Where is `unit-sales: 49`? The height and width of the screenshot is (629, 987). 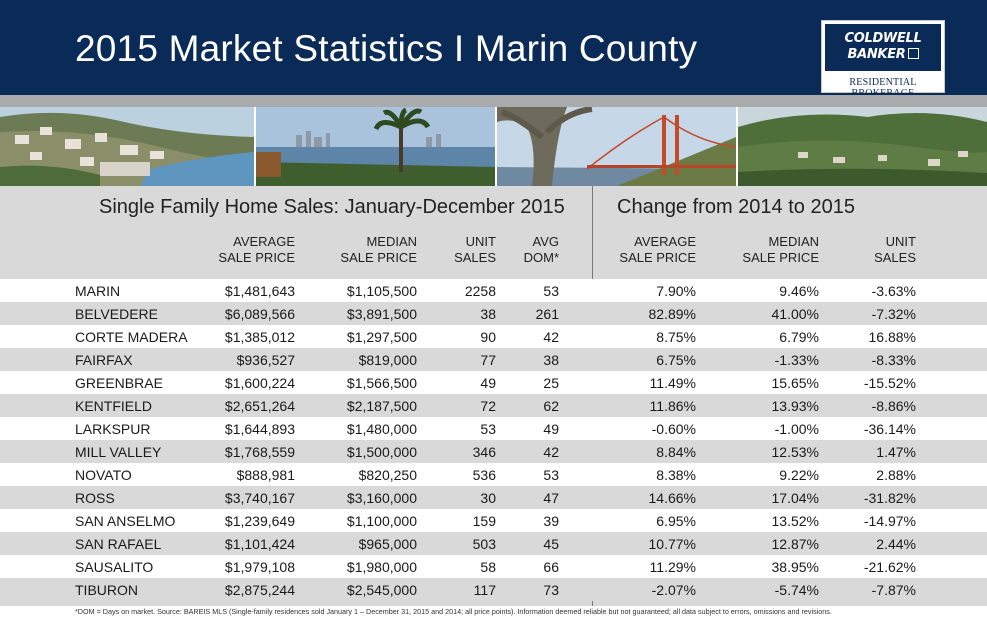
unit-sales: 49 is located at coordinates (488, 383).